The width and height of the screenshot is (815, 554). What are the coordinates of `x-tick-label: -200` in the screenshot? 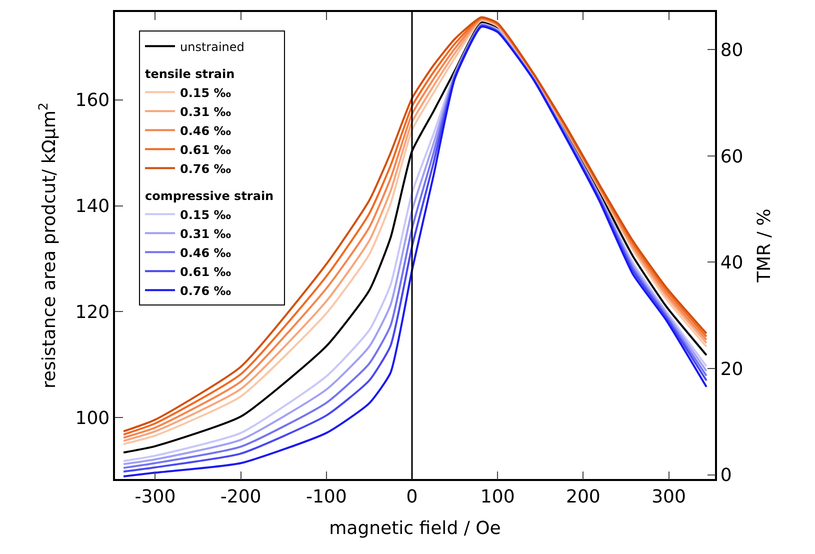 It's located at (241, 497).